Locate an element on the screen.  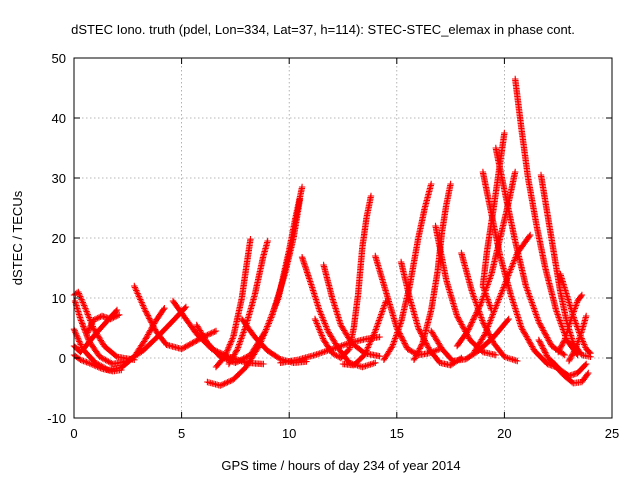
x-tick-label: 20 is located at coordinates (504, 433).